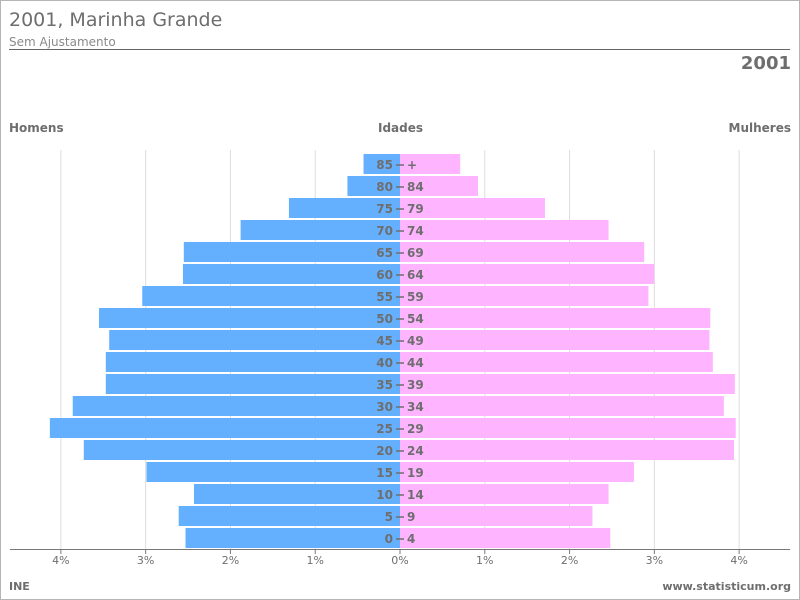 This screenshot has width=800, height=600. I want to click on age-group-end-label: 29, so click(415, 429).